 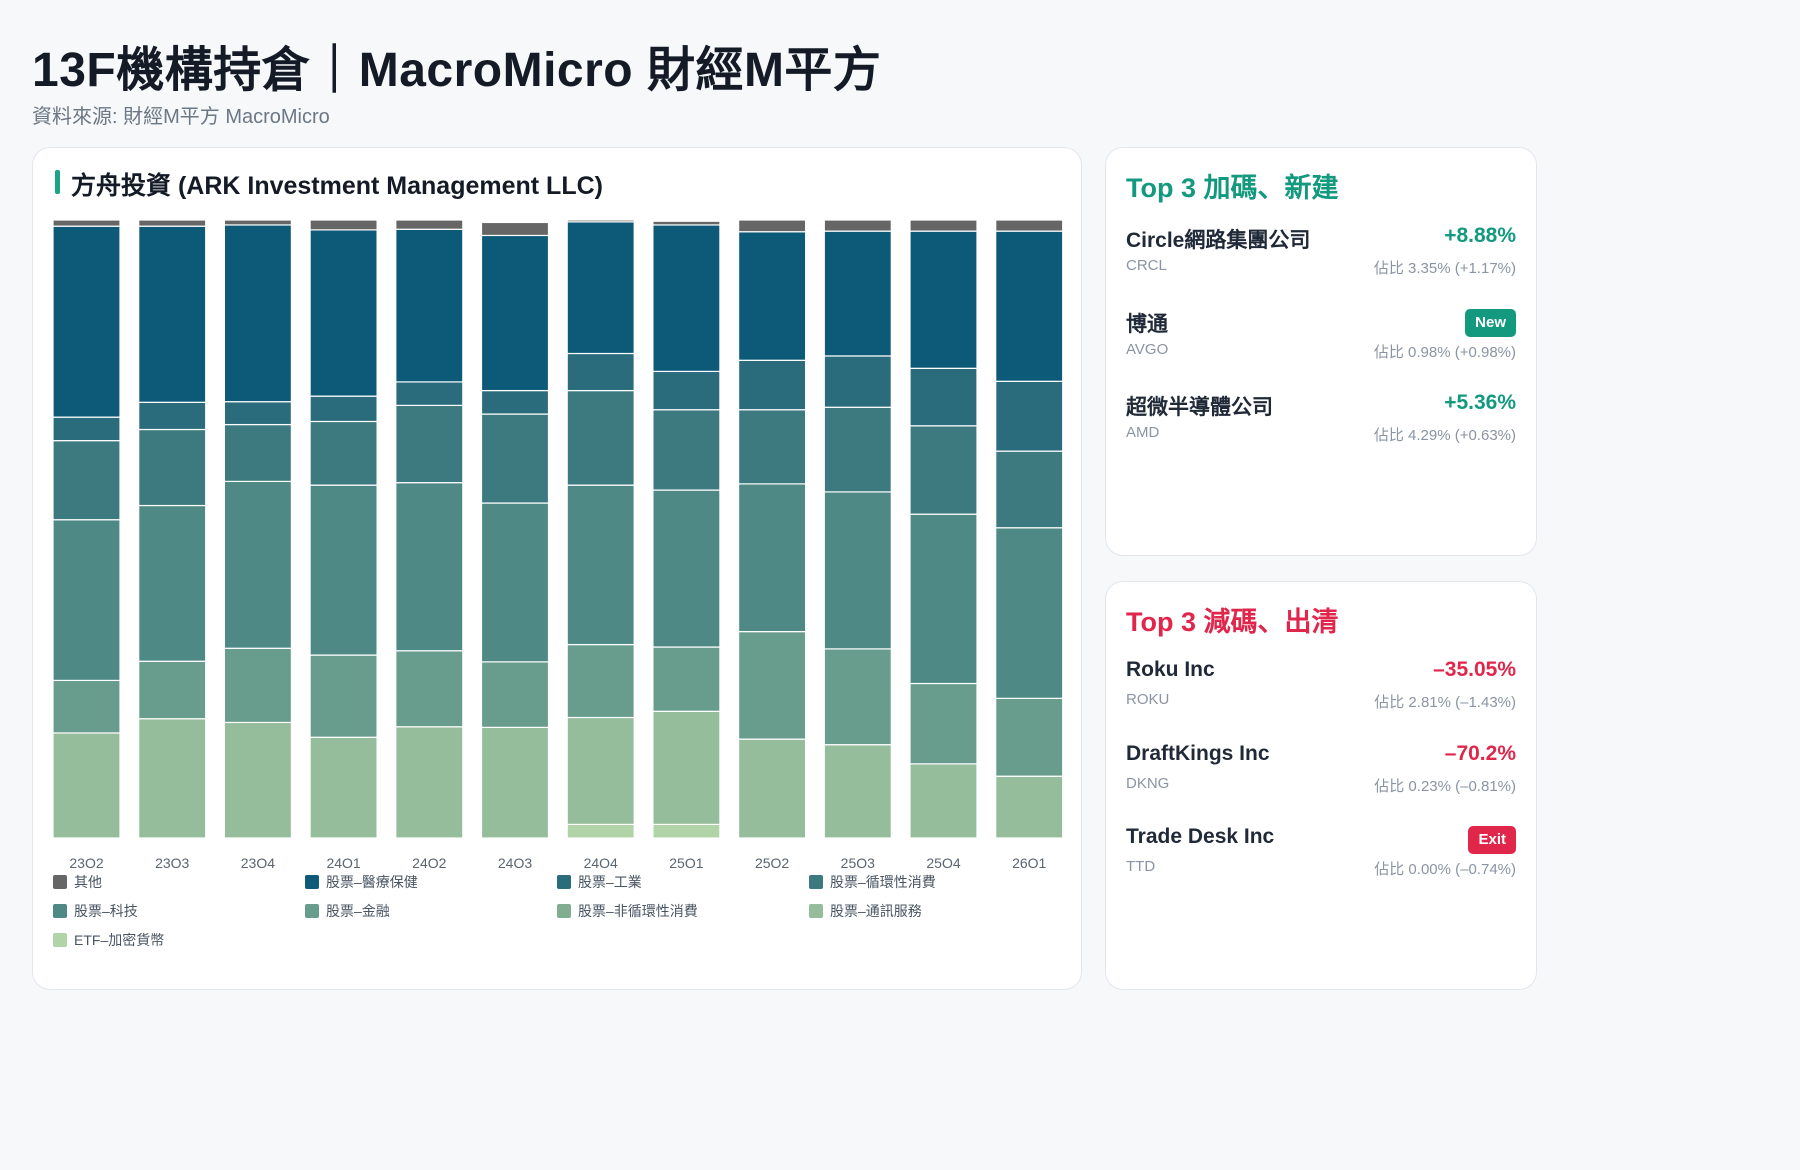 What do you see at coordinates (431, 882) in the screenshot?
I see `legend-item: 股票–醫療保健` at bounding box center [431, 882].